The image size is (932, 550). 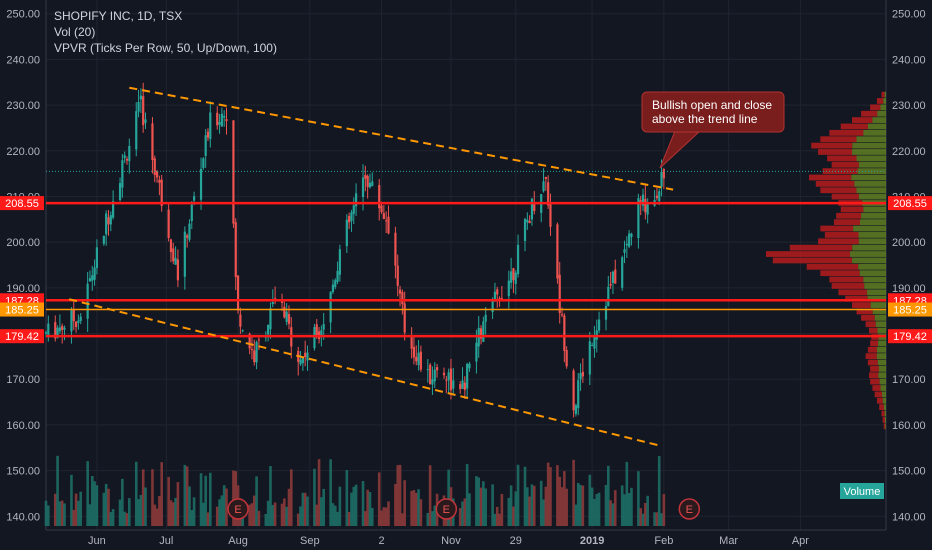 What do you see at coordinates (705, 119) in the screenshot?
I see `annotation-line-2: above the trend line` at bounding box center [705, 119].